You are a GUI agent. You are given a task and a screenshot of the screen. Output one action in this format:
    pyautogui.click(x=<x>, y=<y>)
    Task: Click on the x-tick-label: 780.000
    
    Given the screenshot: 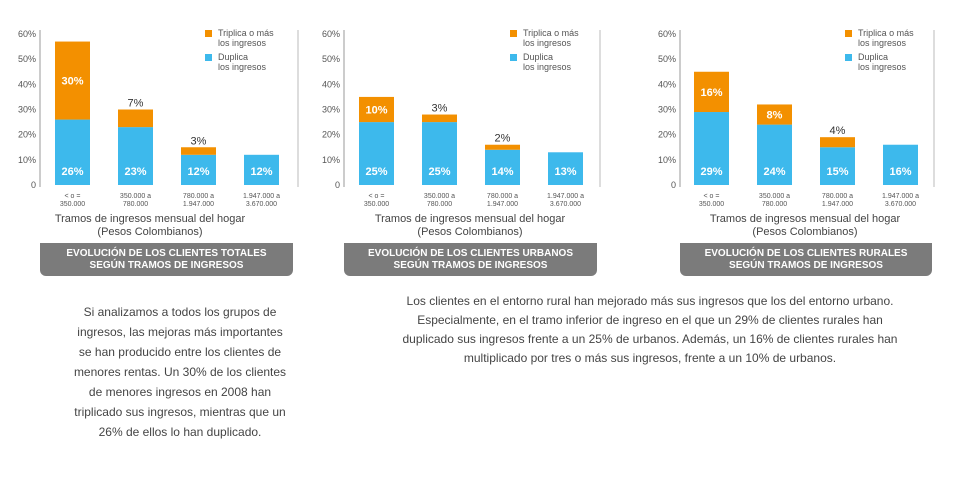 What is the action you would take?
    pyautogui.click(x=135, y=204)
    